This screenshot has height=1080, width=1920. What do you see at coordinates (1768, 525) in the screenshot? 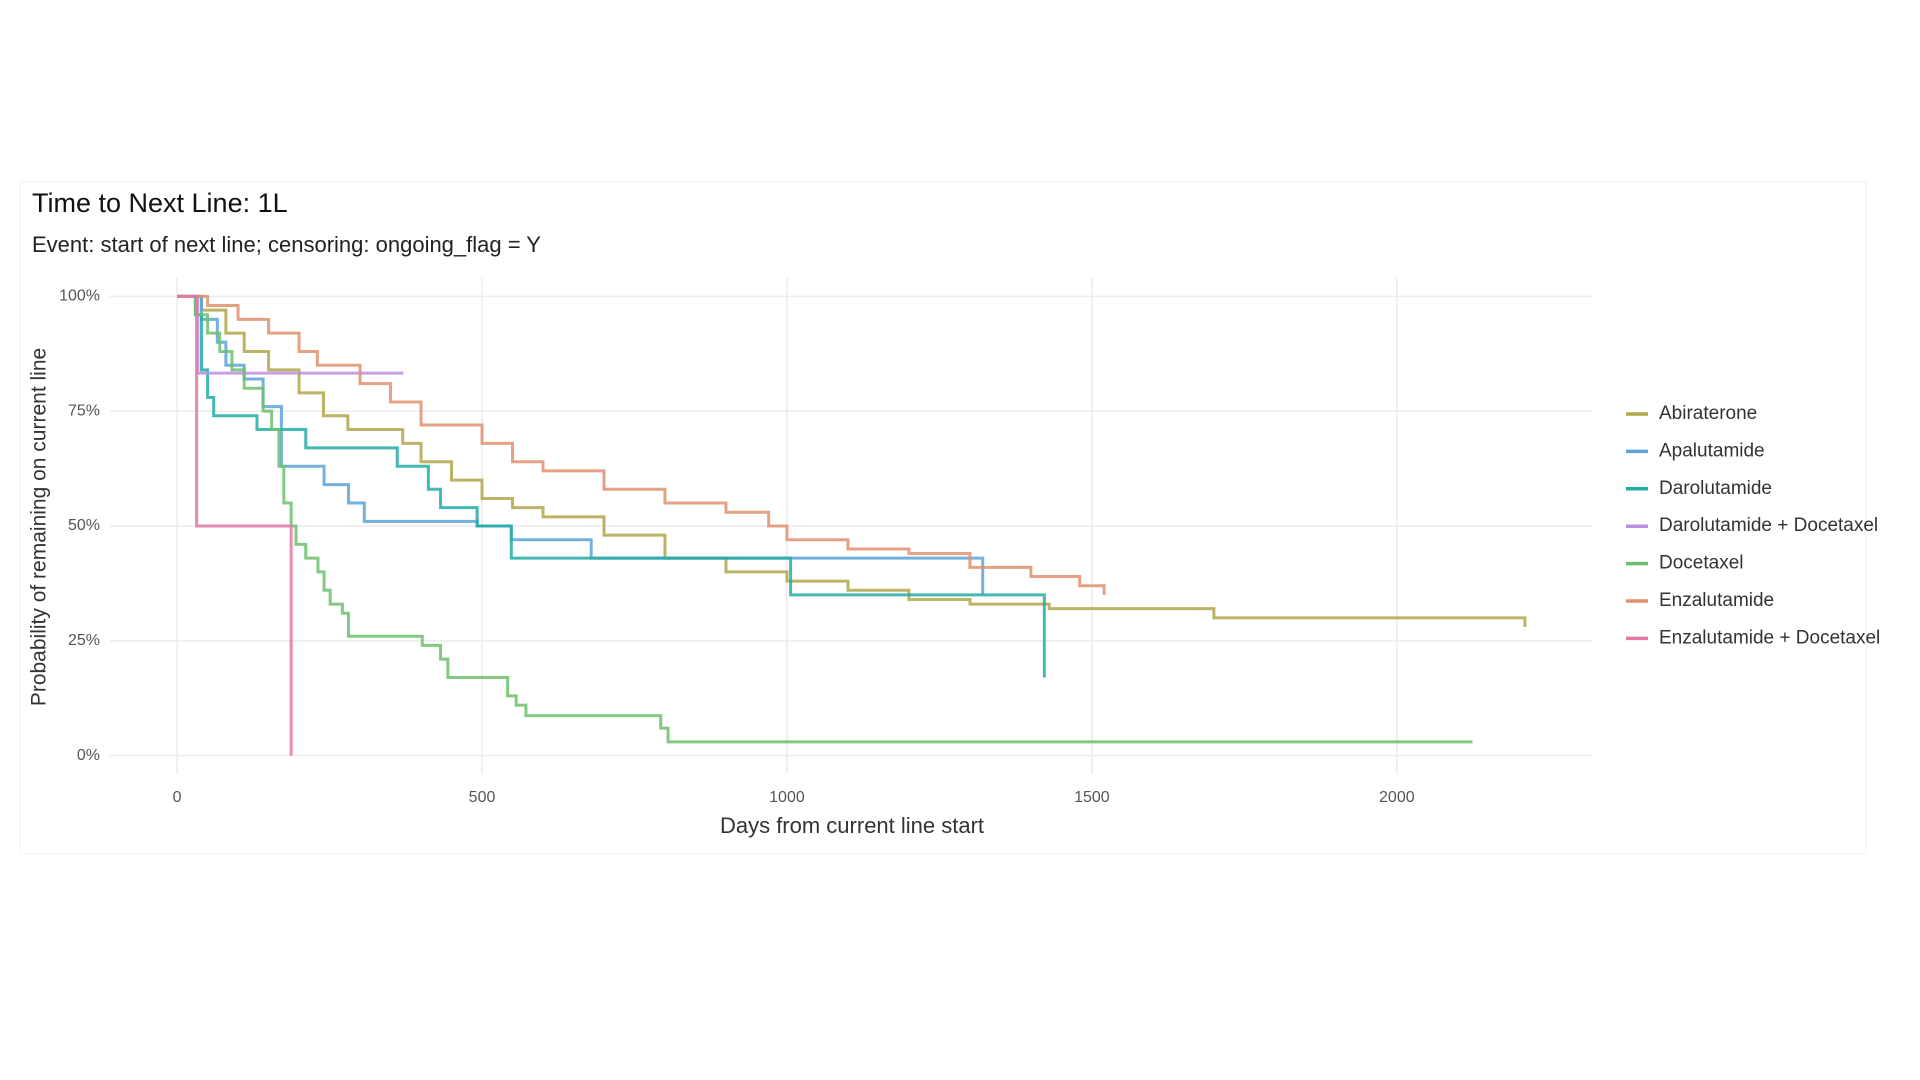
I see `legend-label: Darolutamide + Docetaxel` at bounding box center [1768, 525].